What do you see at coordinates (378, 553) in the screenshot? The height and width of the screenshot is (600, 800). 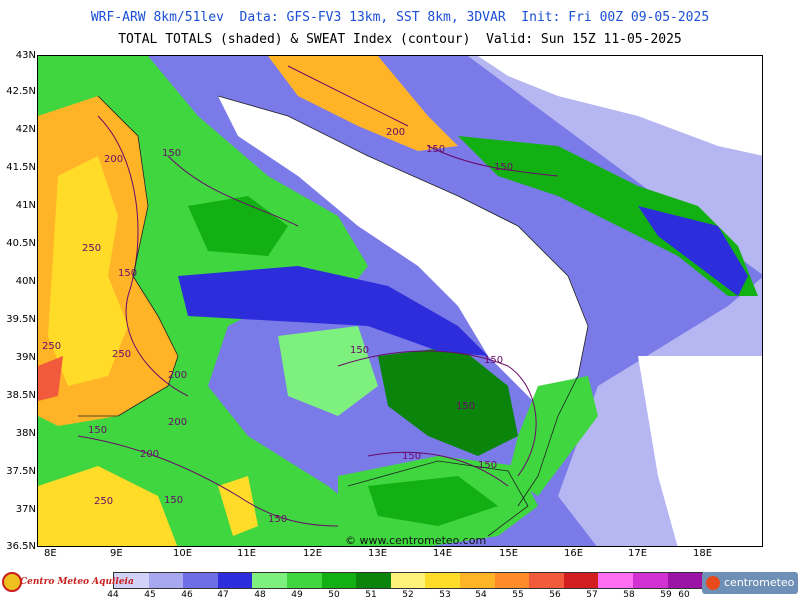 I see `lon-label: 13E` at bounding box center [378, 553].